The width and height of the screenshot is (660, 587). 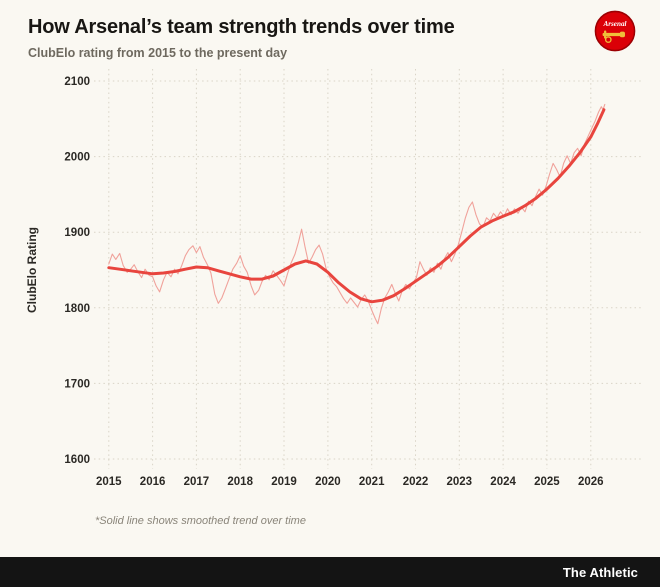 I want to click on x-tick-label: 2021, so click(x=372, y=482).